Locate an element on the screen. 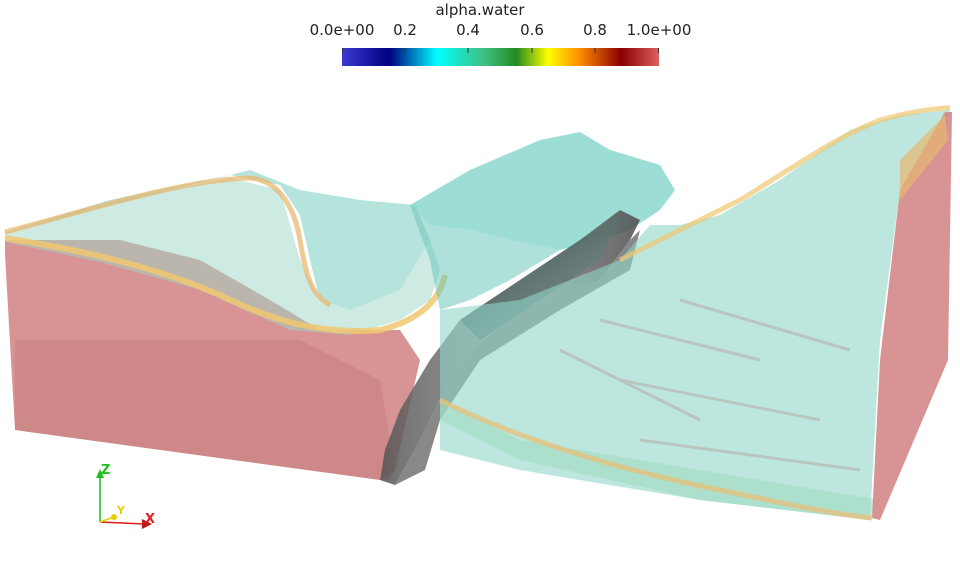 This screenshot has height=562, width=960. x-axis-arrow is located at coordinates (147, 524).